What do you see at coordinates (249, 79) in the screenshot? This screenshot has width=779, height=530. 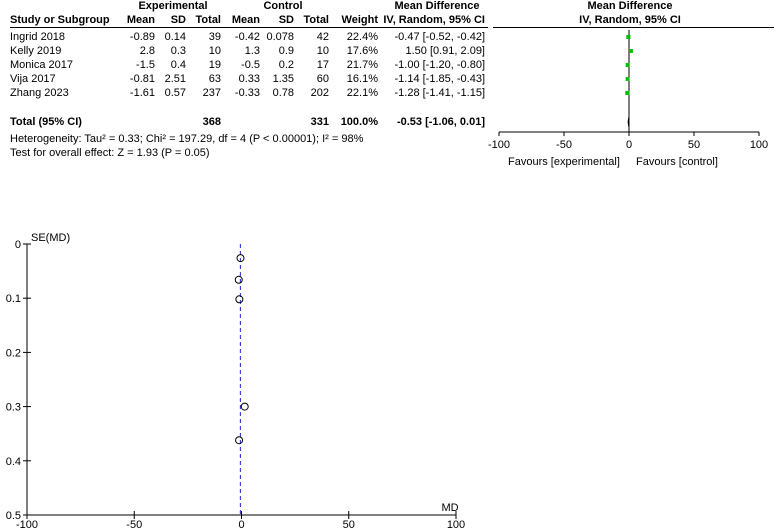 I see `ctl-mean-cell: 0.33` at bounding box center [249, 79].